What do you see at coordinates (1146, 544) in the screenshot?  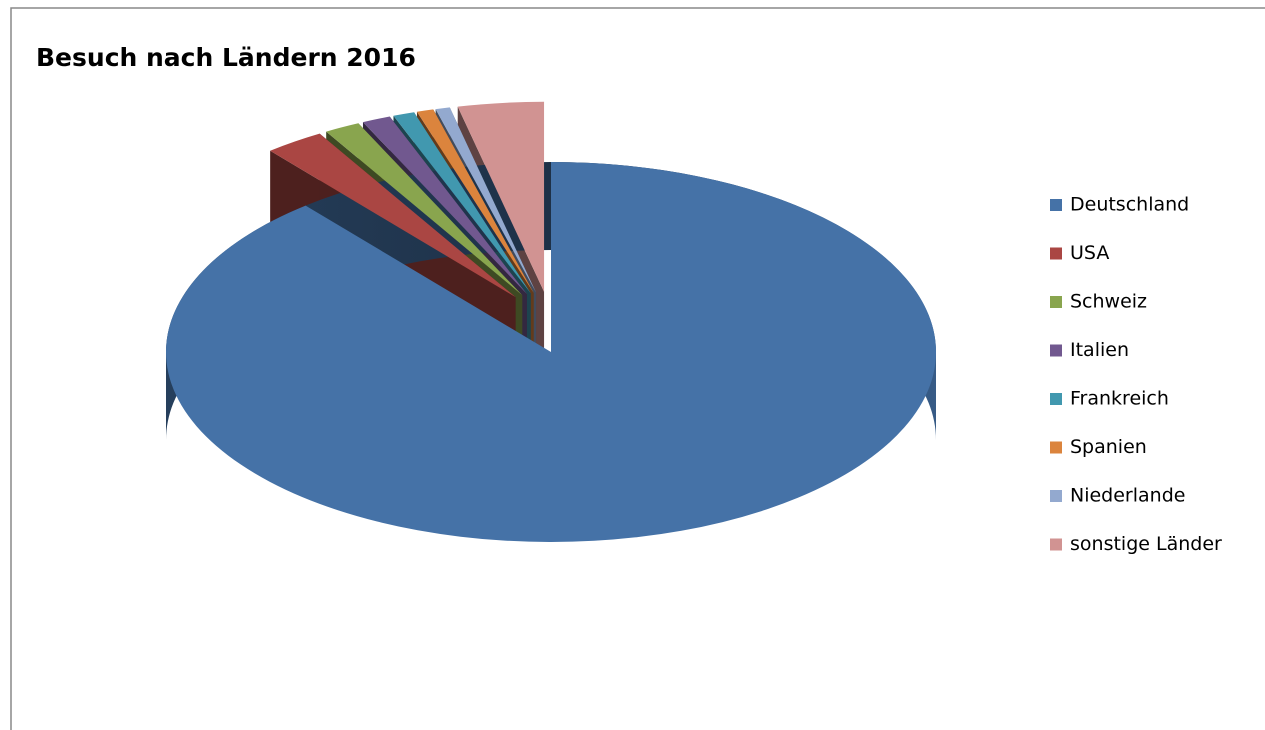 I see `legend-label: sonstige Länder` at bounding box center [1146, 544].